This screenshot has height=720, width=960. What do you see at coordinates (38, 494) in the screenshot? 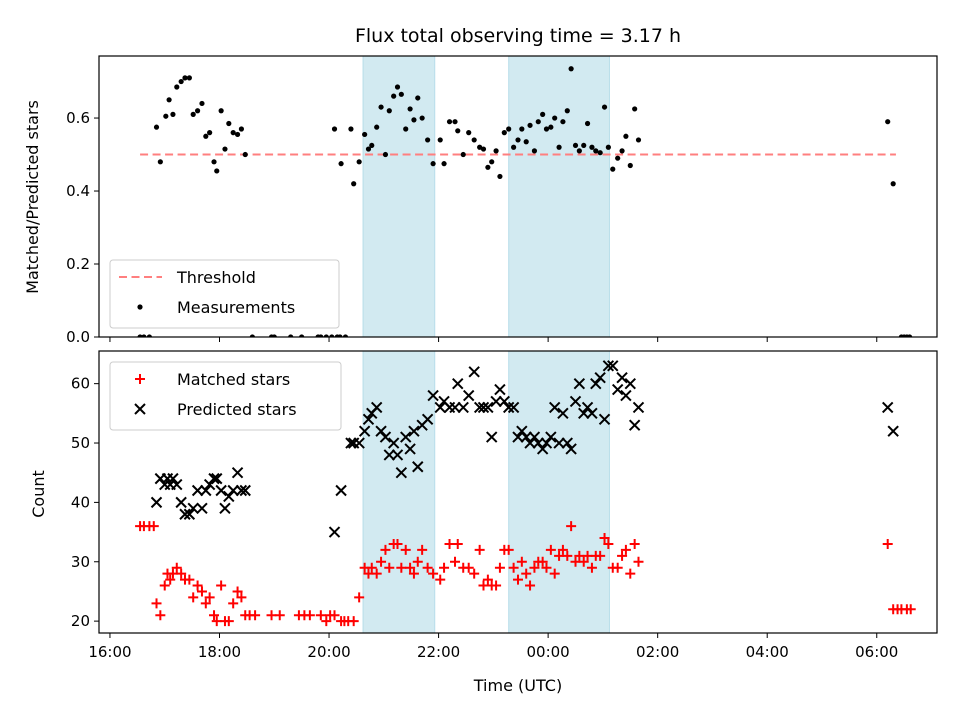
I see `bottom-y-axis-label: Count` at bounding box center [38, 494].